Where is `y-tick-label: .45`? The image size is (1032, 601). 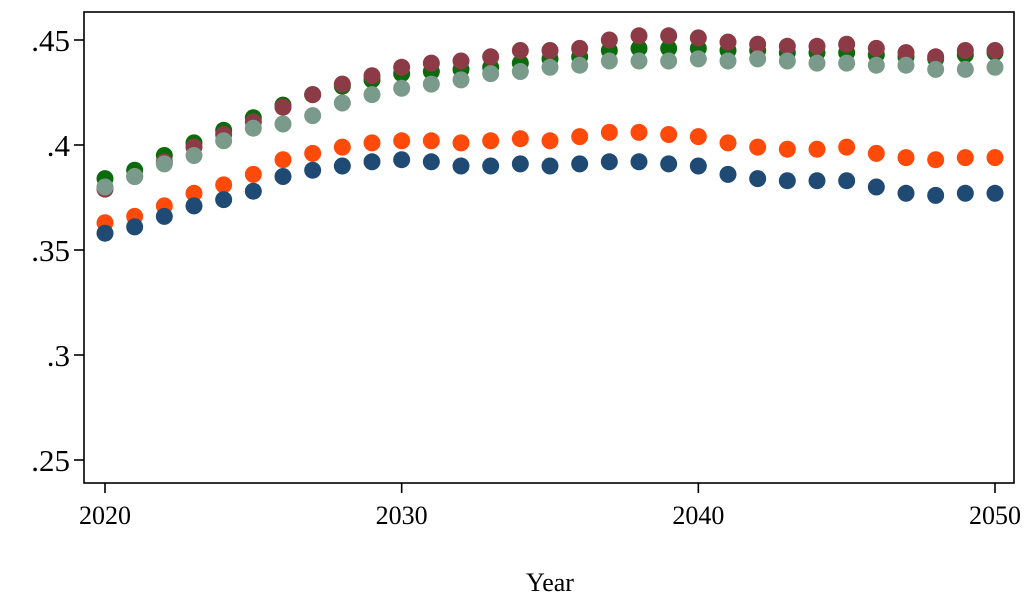
y-tick-label: .45 is located at coordinates (50, 40).